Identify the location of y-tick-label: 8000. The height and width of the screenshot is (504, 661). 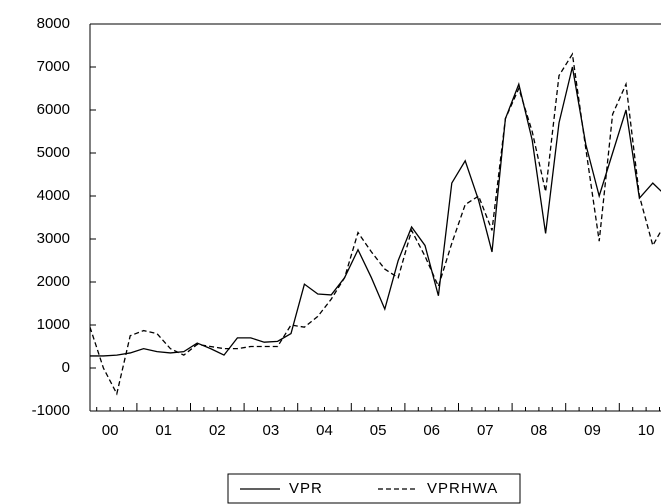
(53, 23).